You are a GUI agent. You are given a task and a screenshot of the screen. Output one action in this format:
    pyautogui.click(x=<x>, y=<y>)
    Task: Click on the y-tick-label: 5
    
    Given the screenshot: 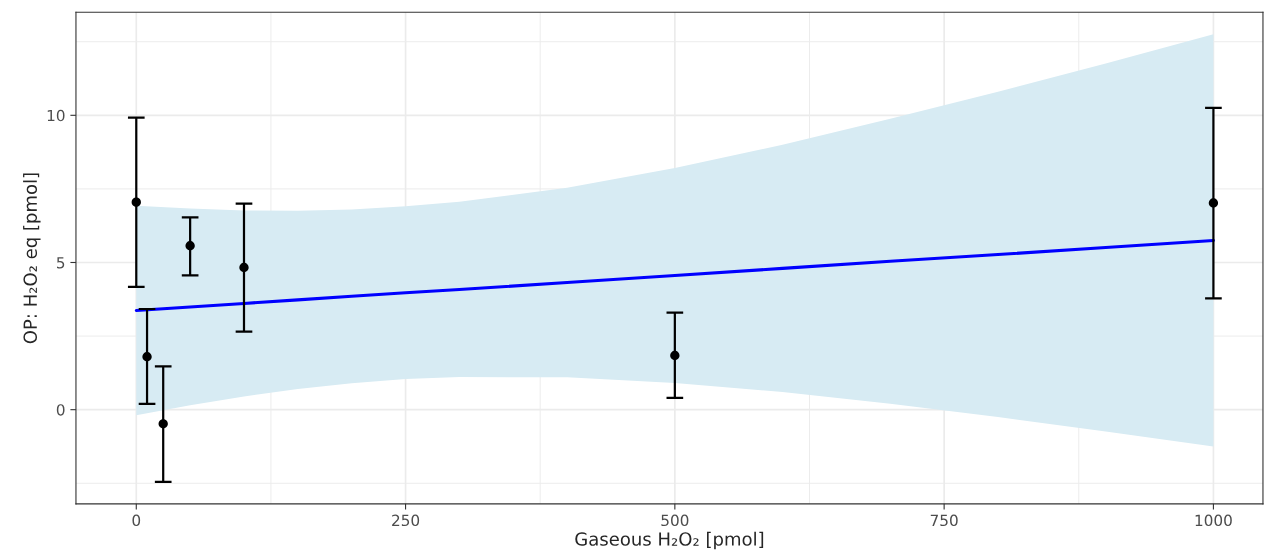 What is the action you would take?
    pyautogui.click(x=61, y=263)
    